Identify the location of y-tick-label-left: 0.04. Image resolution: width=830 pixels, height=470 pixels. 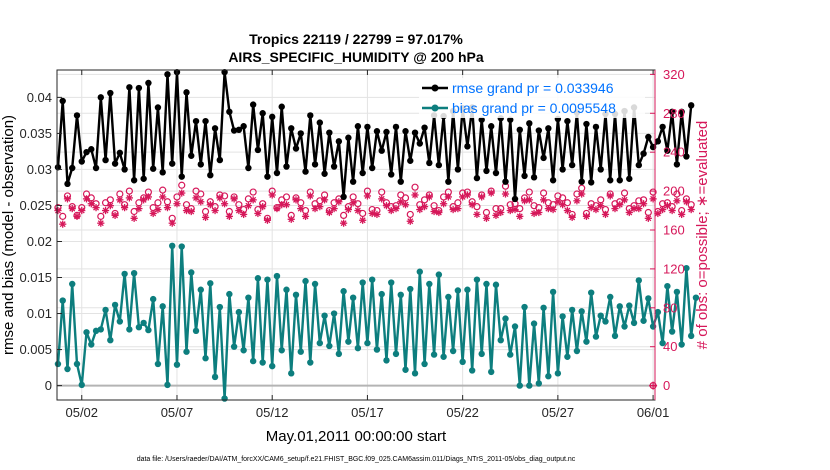
(39, 97).